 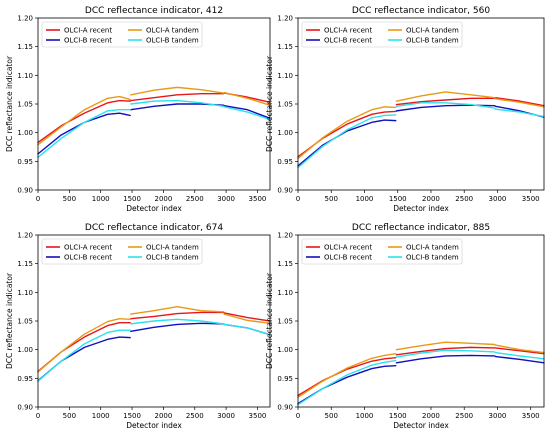 I want to click on chart-title: DCC reflectance indicator, 674, so click(x=154, y=228).